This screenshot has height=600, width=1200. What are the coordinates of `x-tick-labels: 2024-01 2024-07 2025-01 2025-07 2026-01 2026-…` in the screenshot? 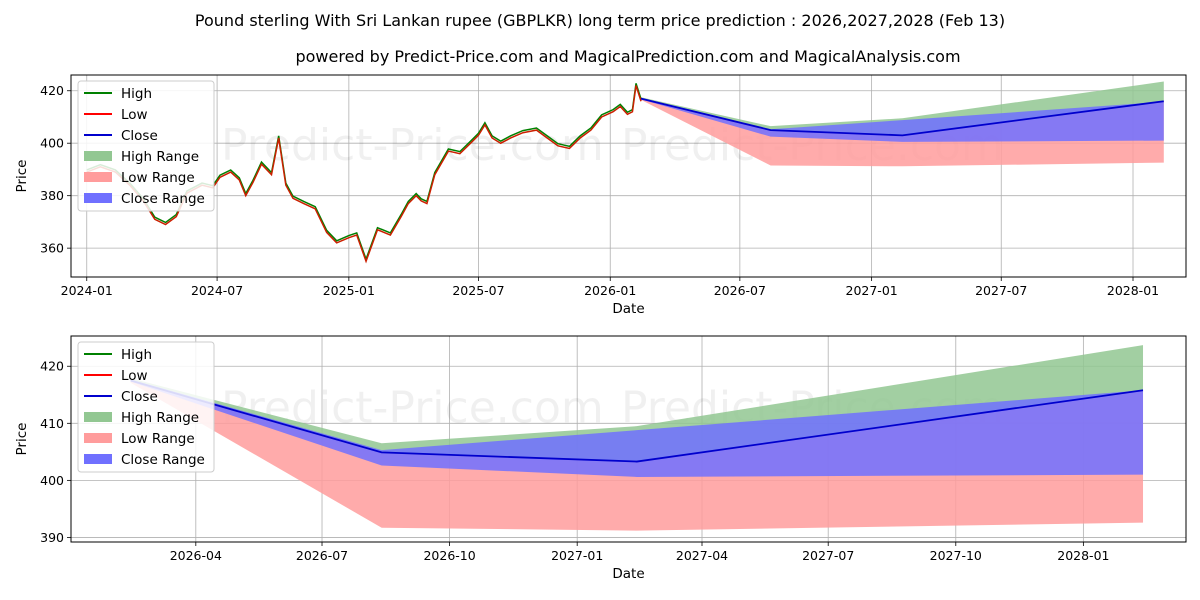 It's located at (610, 290).